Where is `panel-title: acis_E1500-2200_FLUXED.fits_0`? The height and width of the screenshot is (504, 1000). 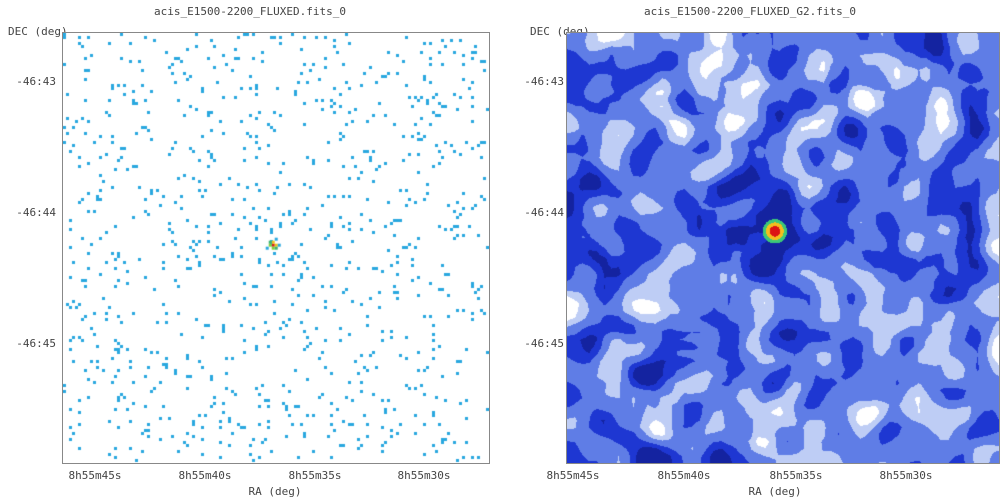 panel-title: acis_E1500-2200_FLUXED.fits_0 is located at coordinates (250, 11).